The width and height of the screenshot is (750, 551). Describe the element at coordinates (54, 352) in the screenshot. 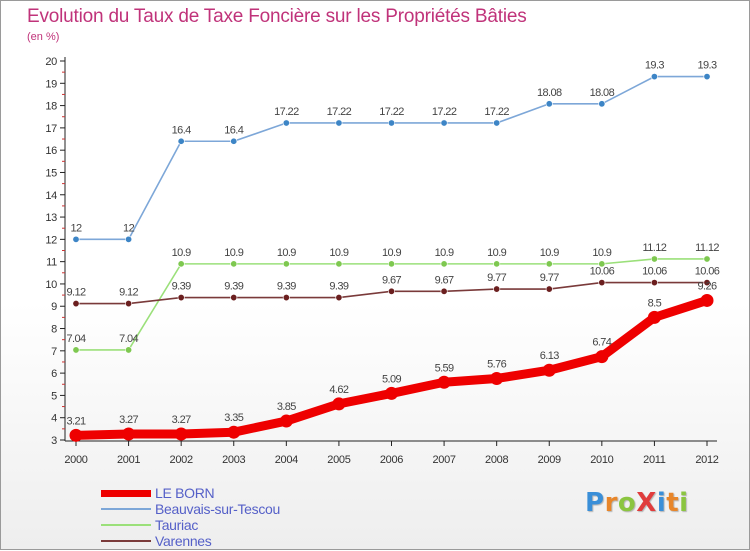

I see `y-tick-label: 7` at that location.